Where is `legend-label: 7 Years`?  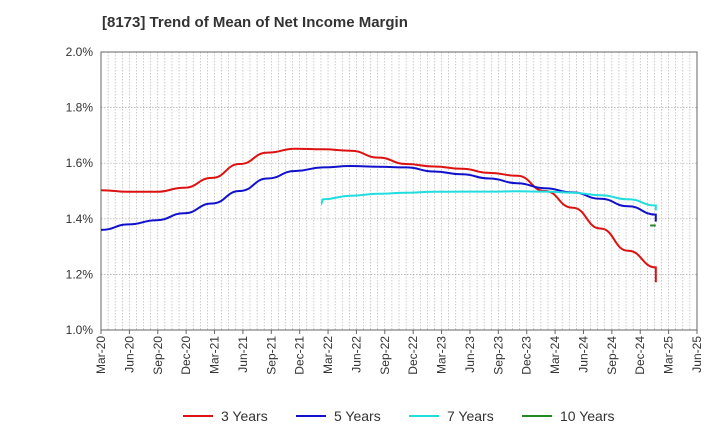 legend-label: 7 Years is located at coordinates (470, 416).